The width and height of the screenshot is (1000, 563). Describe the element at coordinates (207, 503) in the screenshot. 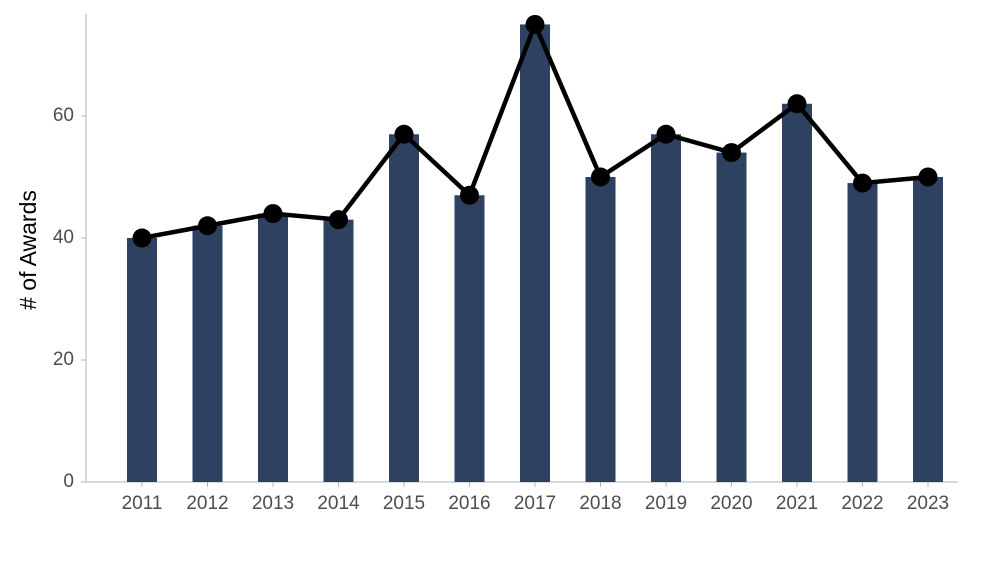

I see `x-tick-label: 2012` at that location.